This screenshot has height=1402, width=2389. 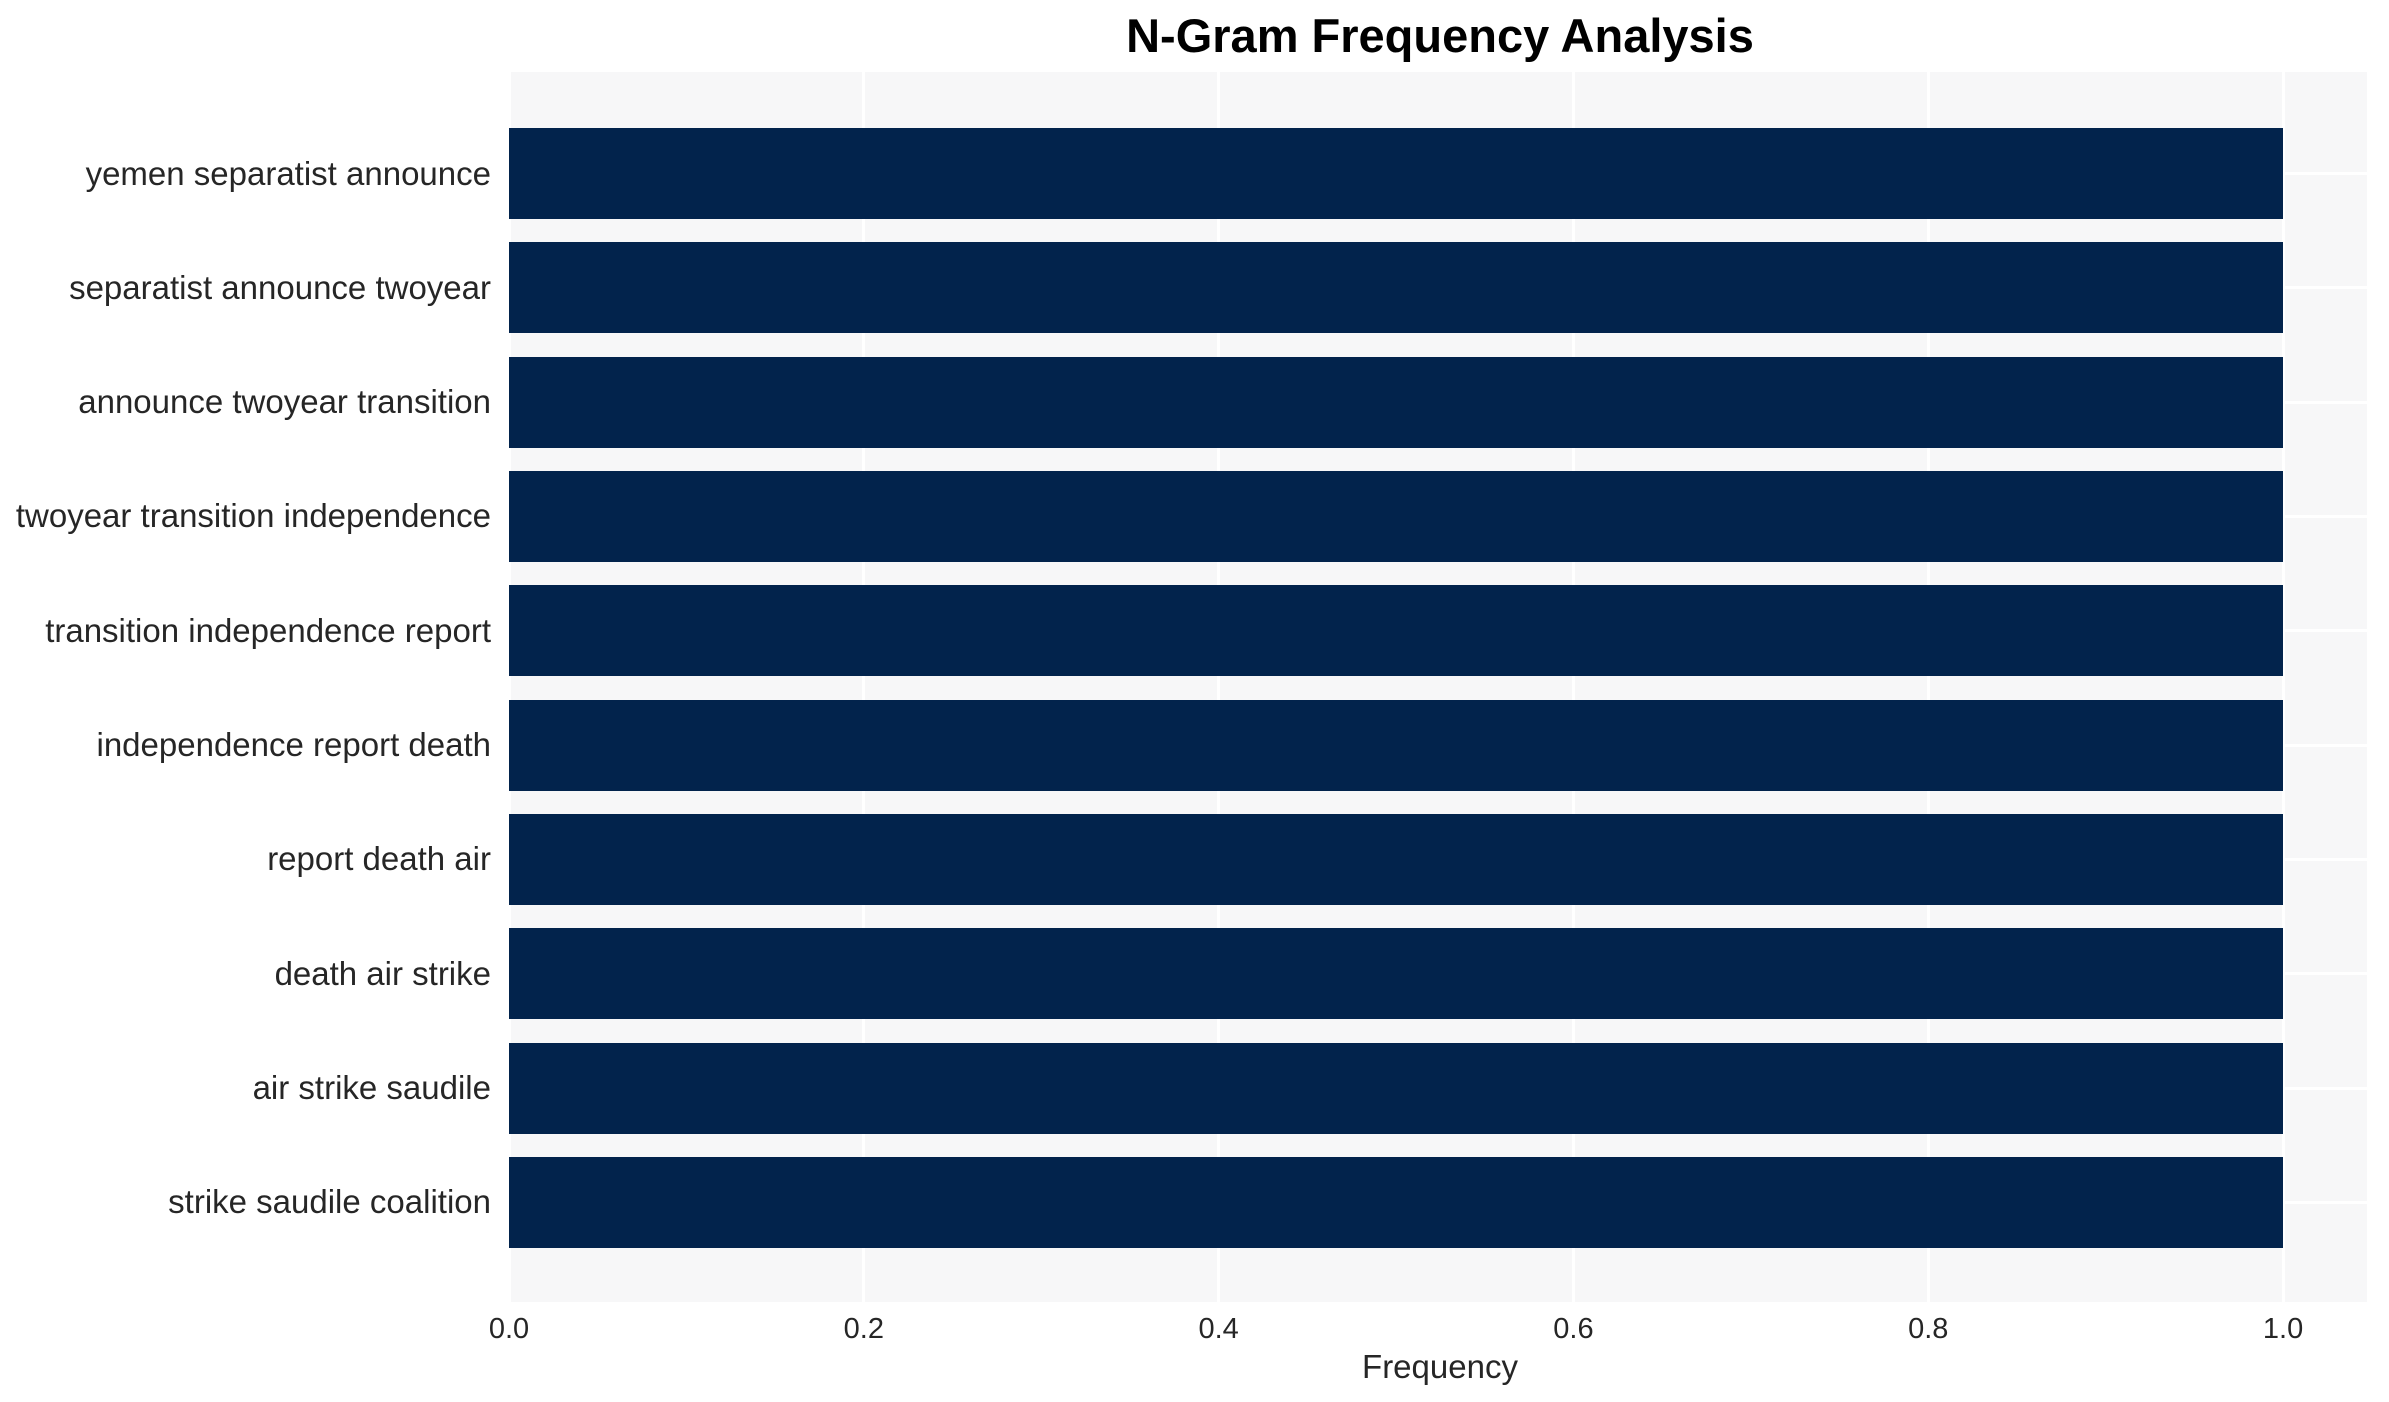 What do you see at coordinates (2283, 1329) in the screenshot?
I see `x-tick-label: 1.0` at bounding box center [2283, 1329].